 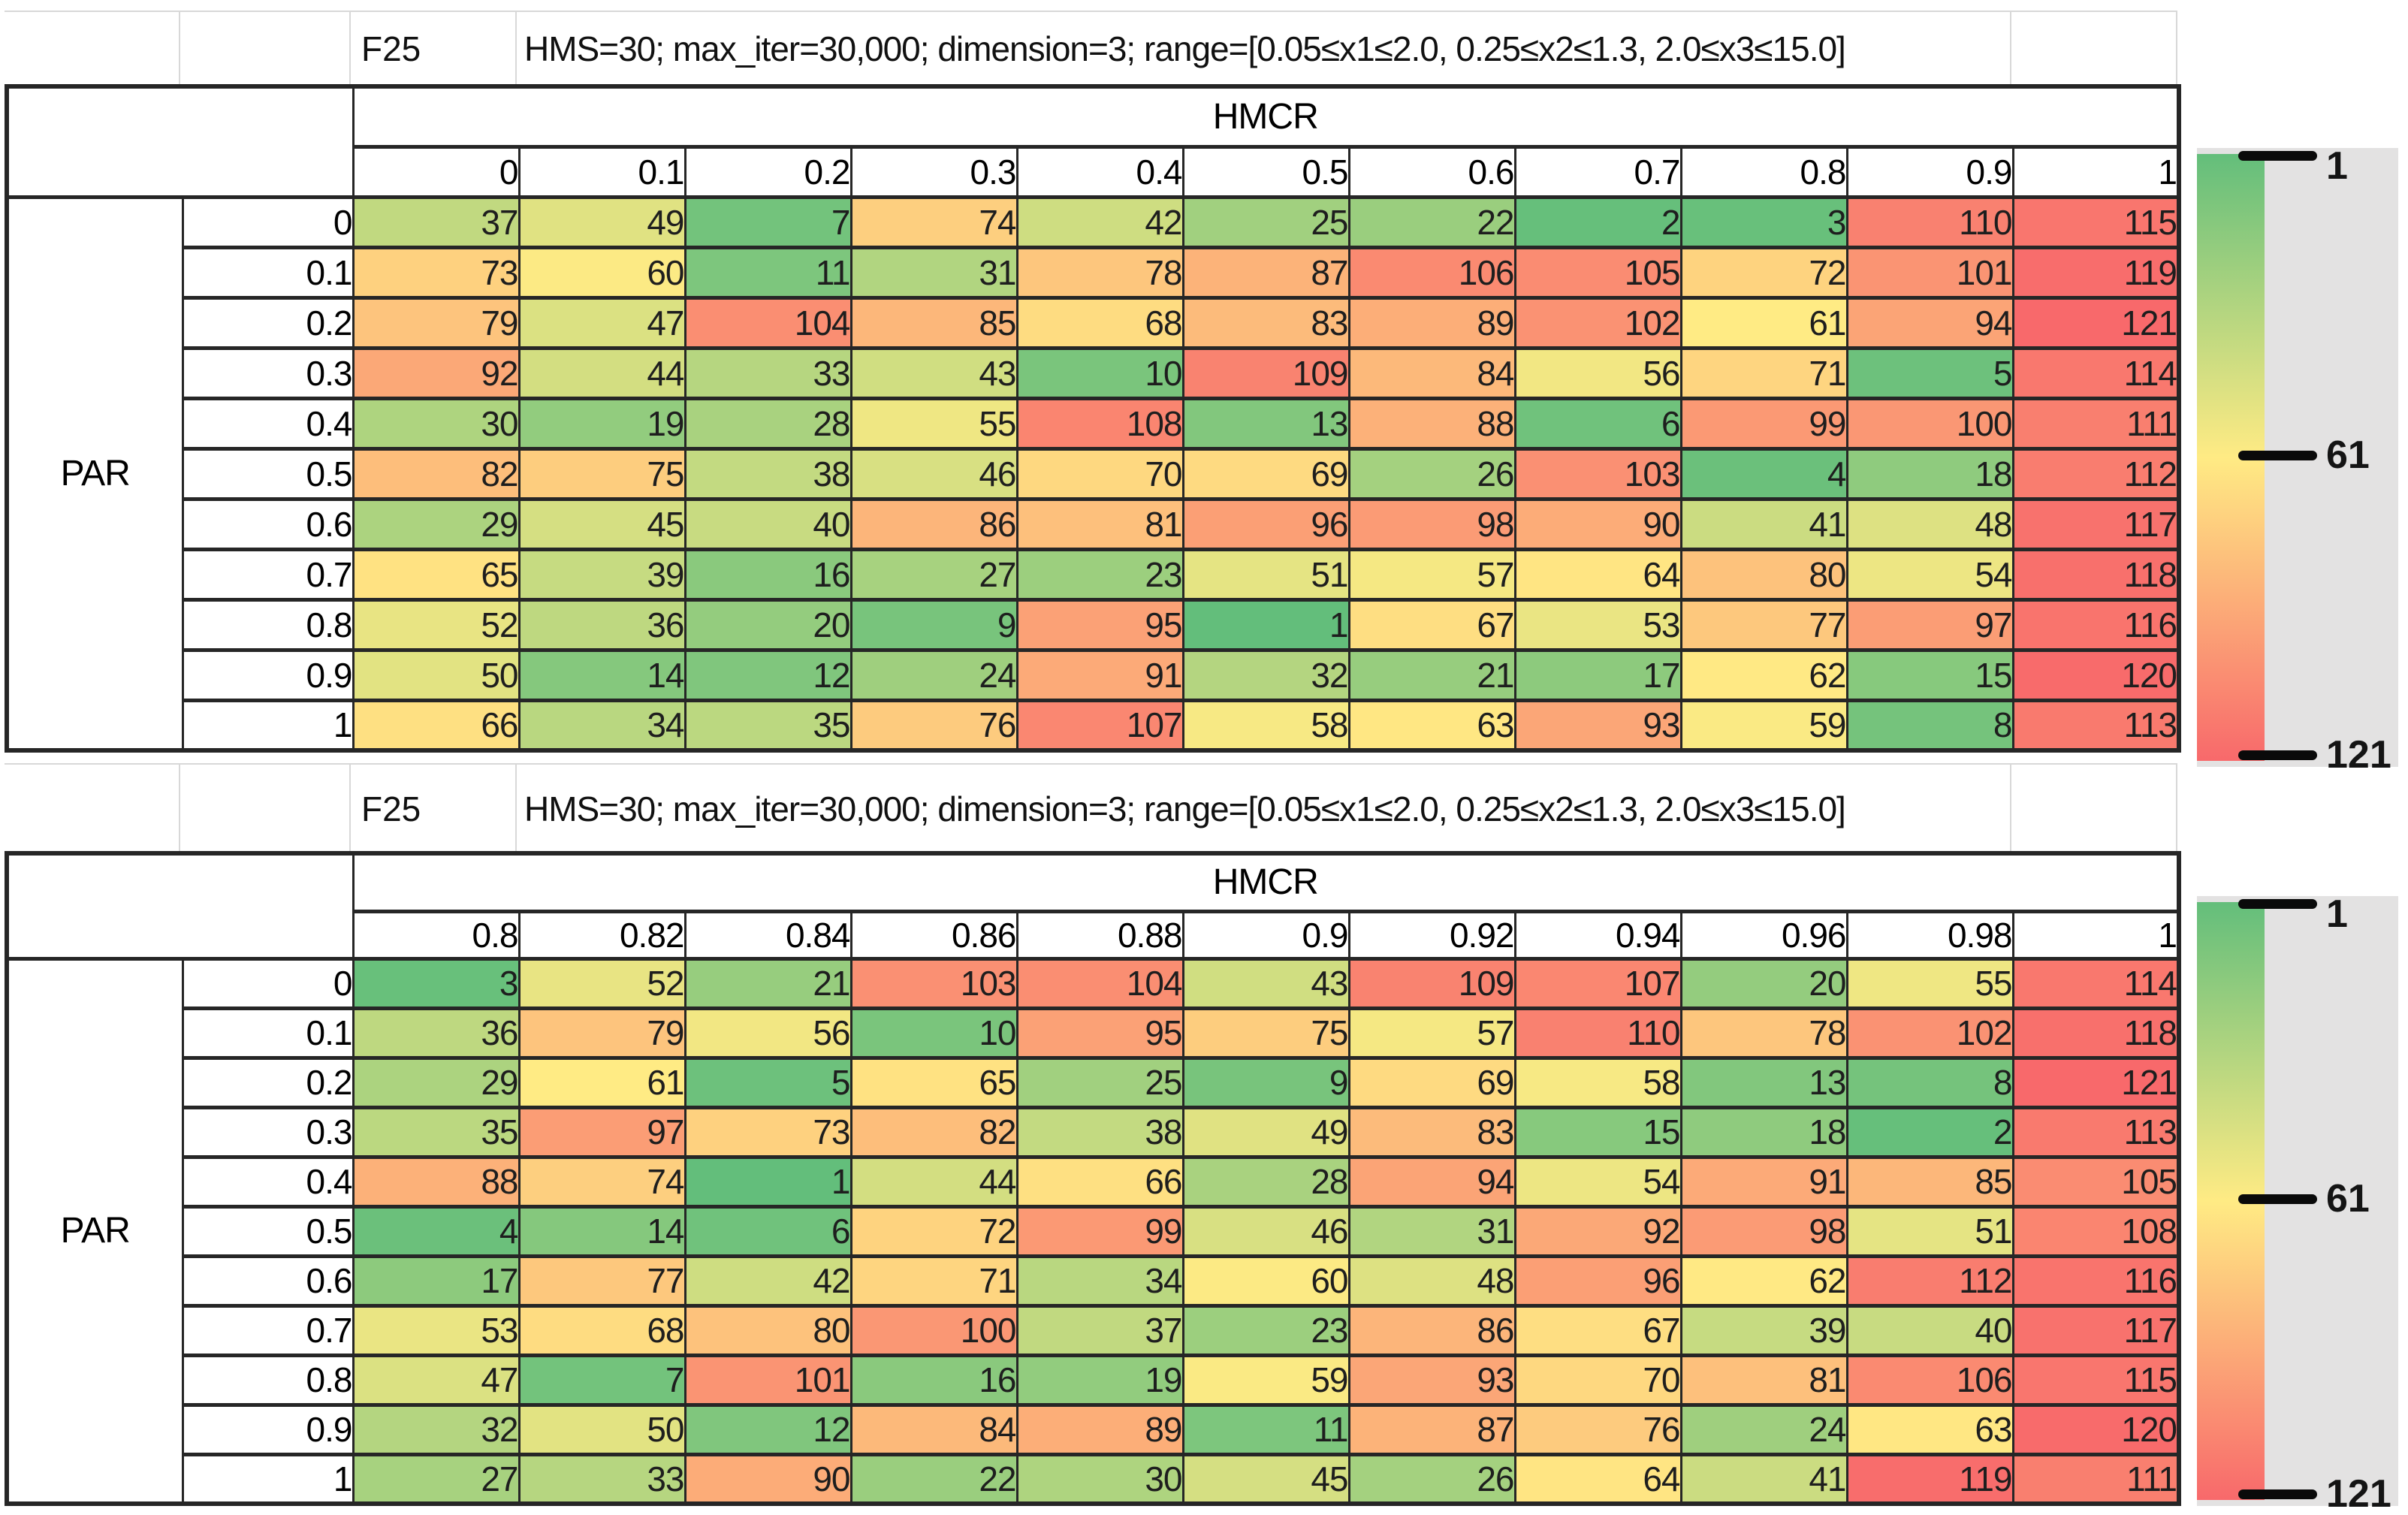 What do you see at coordinates (1265, 1181) in the screenshot?
I see `heatmap-cell: 28` at bounding box center [1265, 1181].